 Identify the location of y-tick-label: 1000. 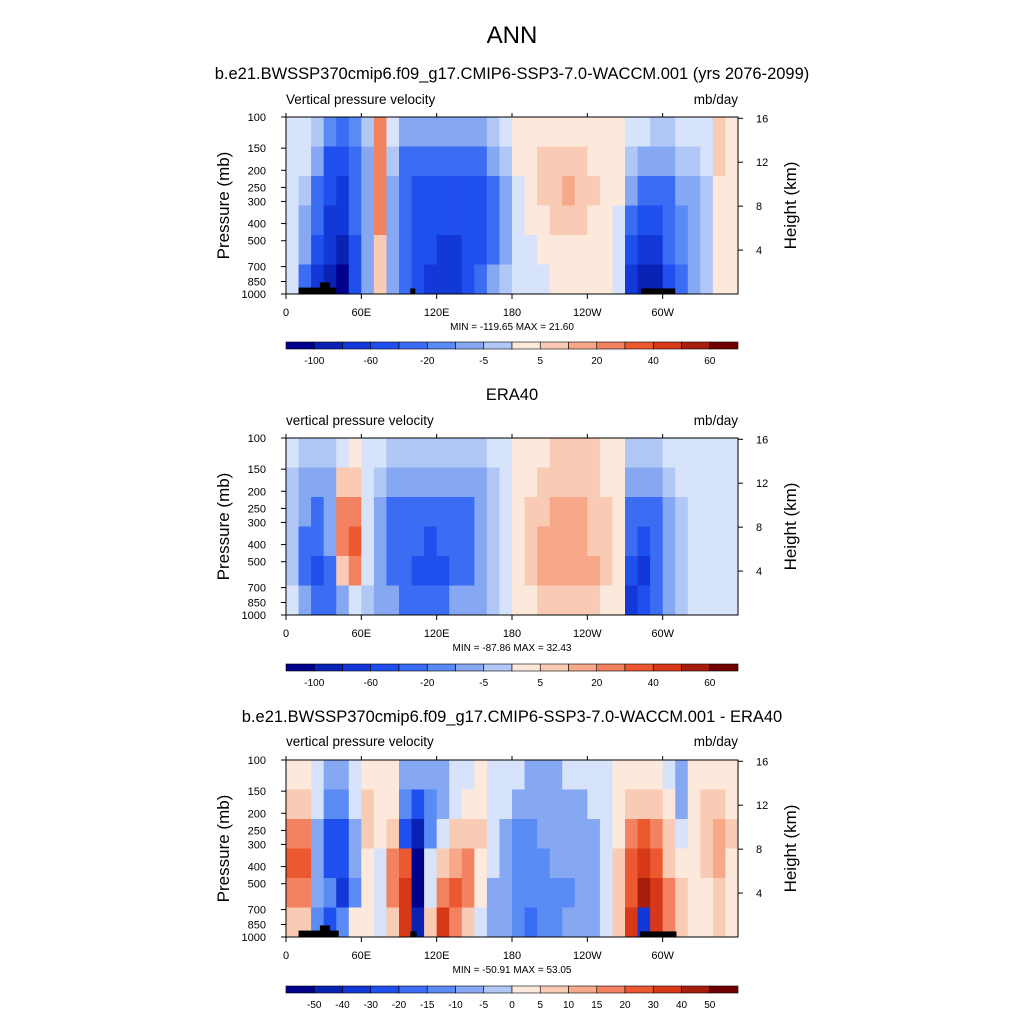
(254, 938).